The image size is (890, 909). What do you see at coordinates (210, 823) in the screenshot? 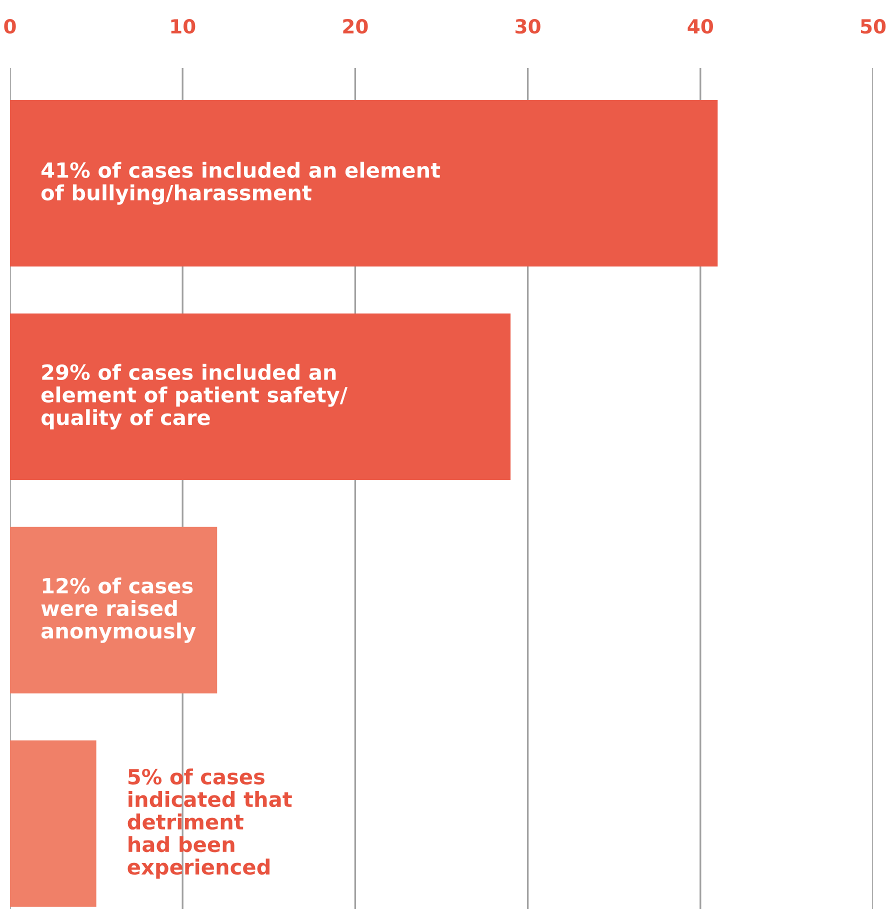
I see `y-tick-label: 5% of cases indicated that detriment had been experienced` at bounding box center [210, 823].